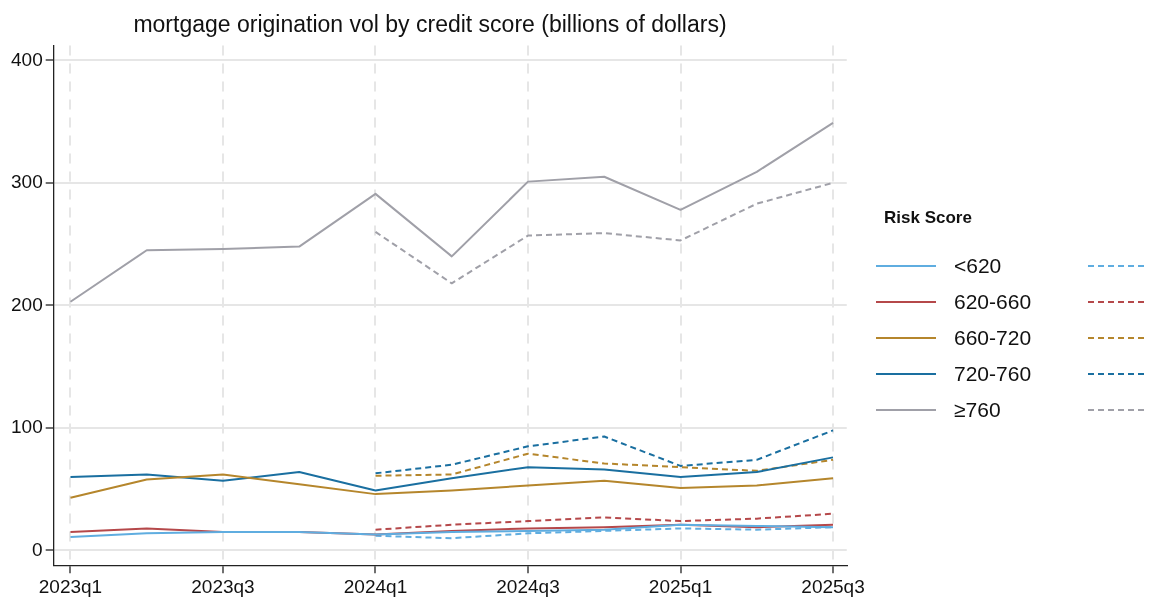  What do you see at coordinates (993, 338) in the screenshot?
I see `legend-label: 660-720` at bounding box center [993, 338].